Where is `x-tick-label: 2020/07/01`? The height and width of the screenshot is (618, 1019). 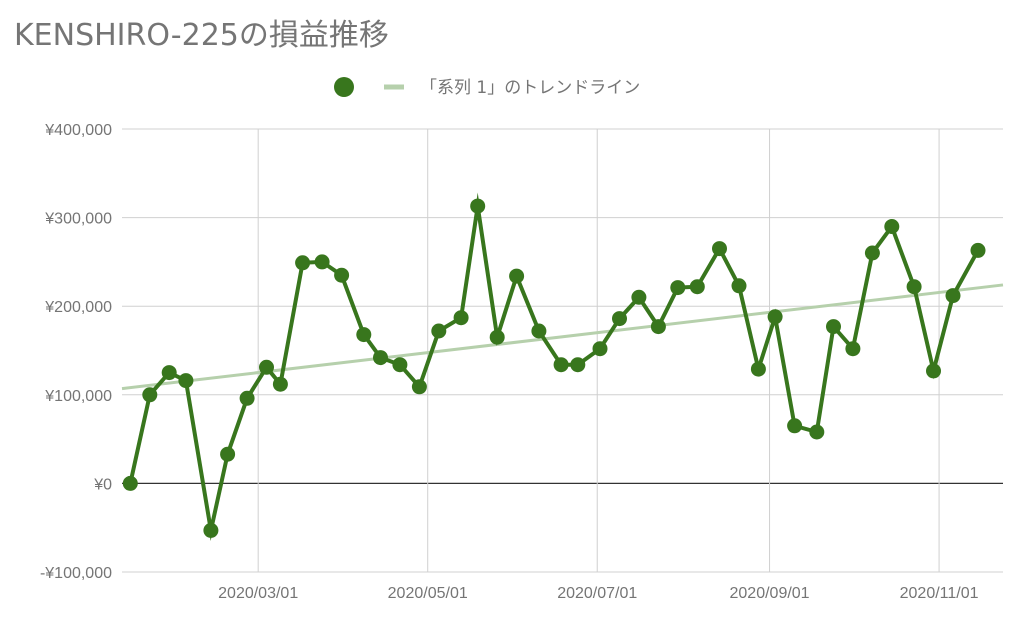 x-tick-label: 2020/07/01 is located at coordinates (597, 593).